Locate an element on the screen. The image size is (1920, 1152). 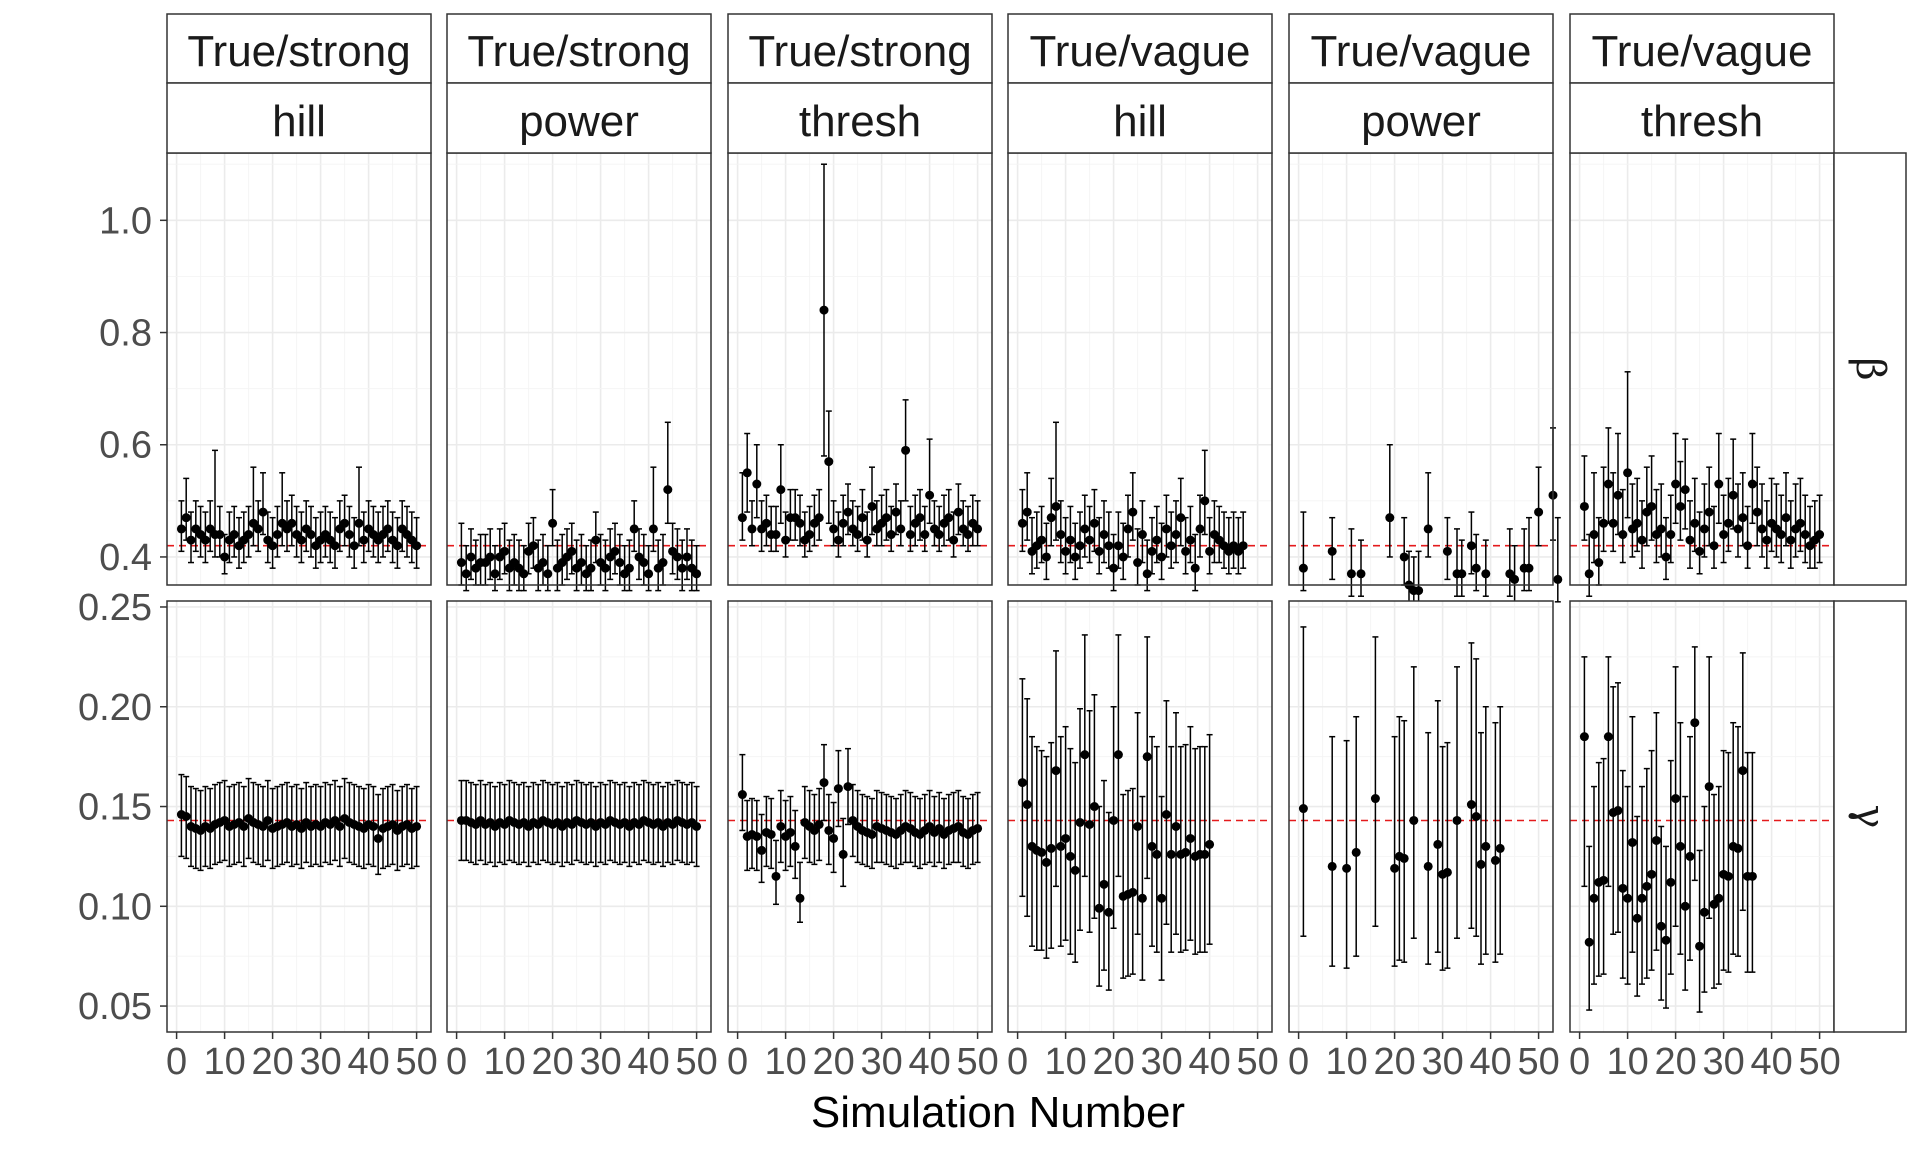
strip-bottom-box is located at coordinates (860, 118).